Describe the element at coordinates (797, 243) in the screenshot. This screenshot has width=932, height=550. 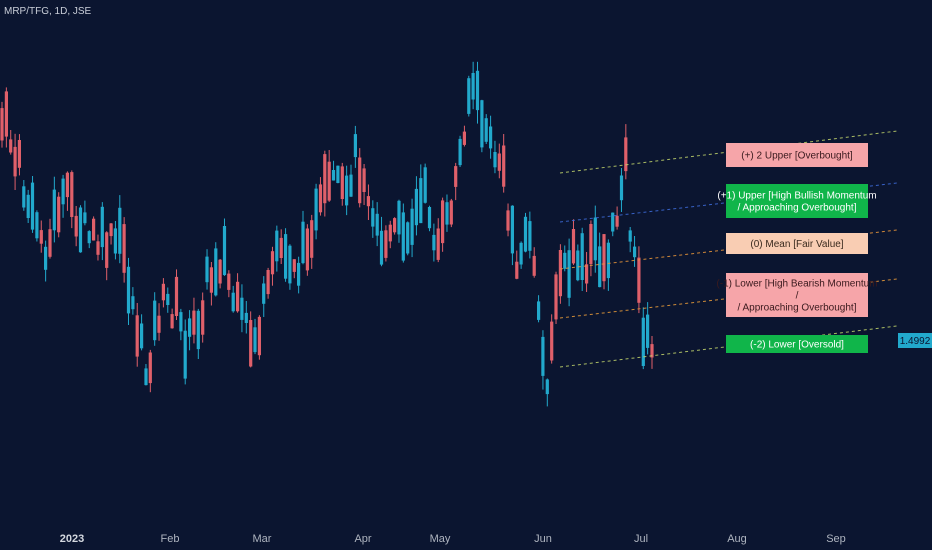
I see `zone-label-mean: (0) Mean [Fair Value]` at that location.